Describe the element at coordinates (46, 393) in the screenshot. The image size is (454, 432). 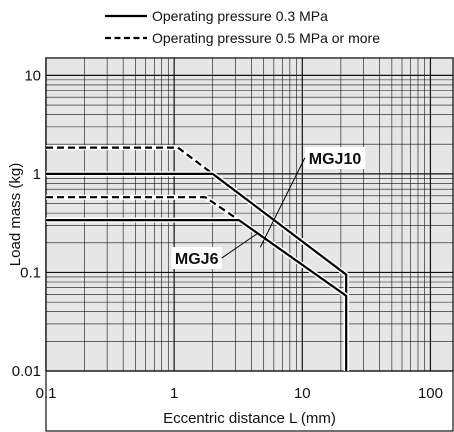
I see `x-tick-label: 0.1` at that location.